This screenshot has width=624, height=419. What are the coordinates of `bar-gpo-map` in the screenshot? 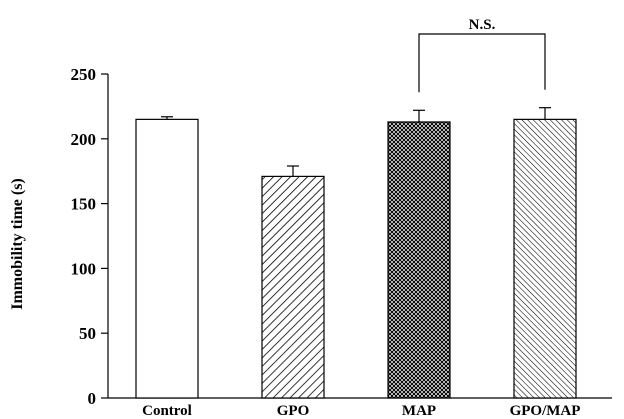 It's located at (545, 258).